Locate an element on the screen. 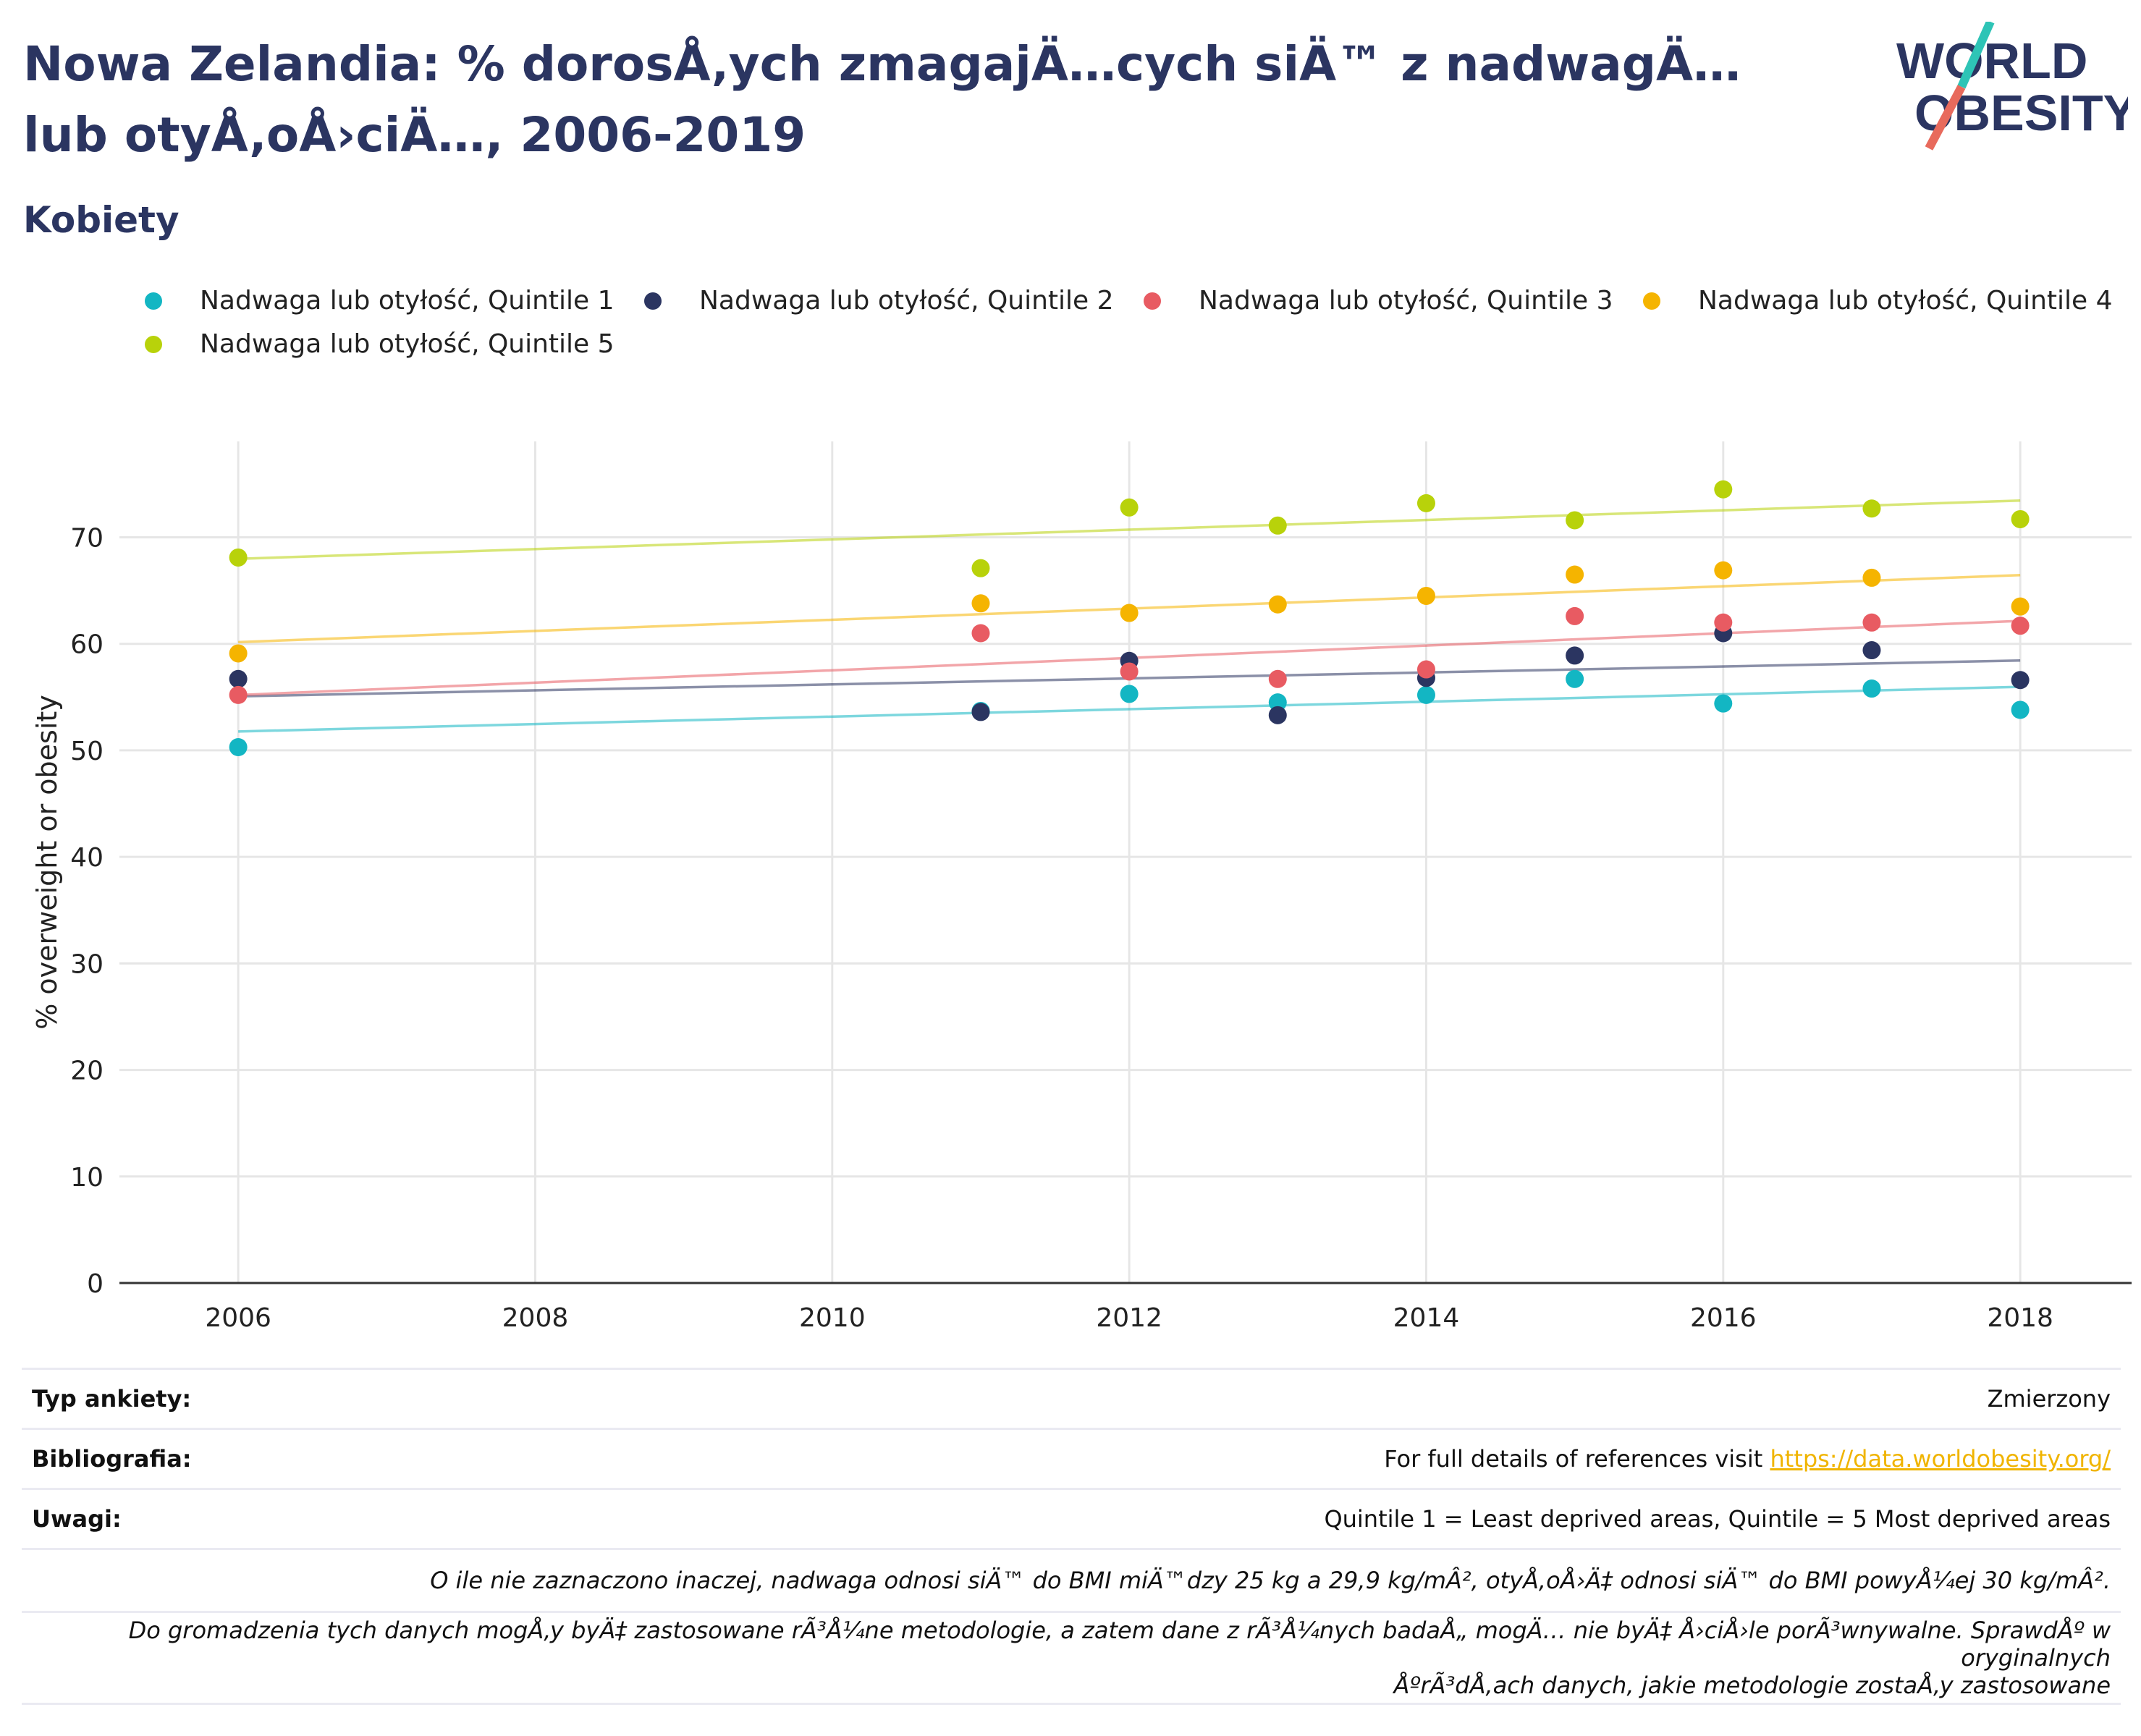 The width and height of the screenshot is (2141, 1736). references-label: Bibliografia: is located at coordinates (112, 1459).